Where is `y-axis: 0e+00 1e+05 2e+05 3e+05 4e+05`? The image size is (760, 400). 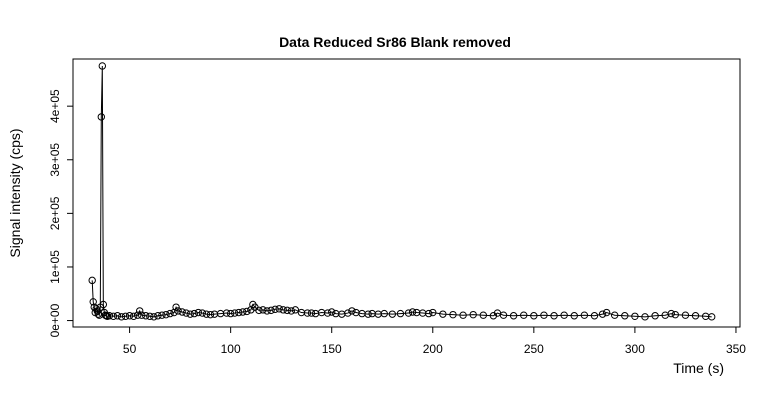
y-axis: 0e+00 1e+05 2e+05 3e+05 4e+05 is located at coordinates (61, 213).